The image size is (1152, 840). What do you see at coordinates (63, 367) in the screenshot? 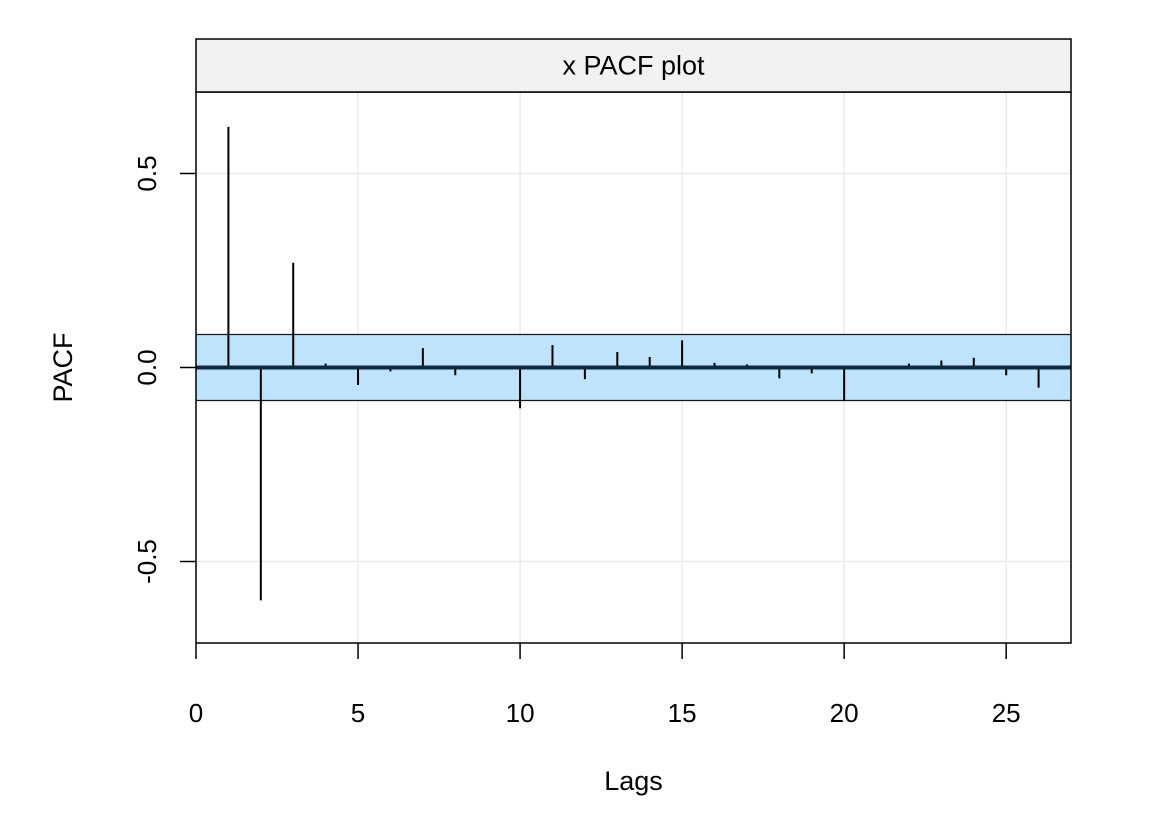
I see `y-axis-title: PACF` at bounding box center [63, 367].